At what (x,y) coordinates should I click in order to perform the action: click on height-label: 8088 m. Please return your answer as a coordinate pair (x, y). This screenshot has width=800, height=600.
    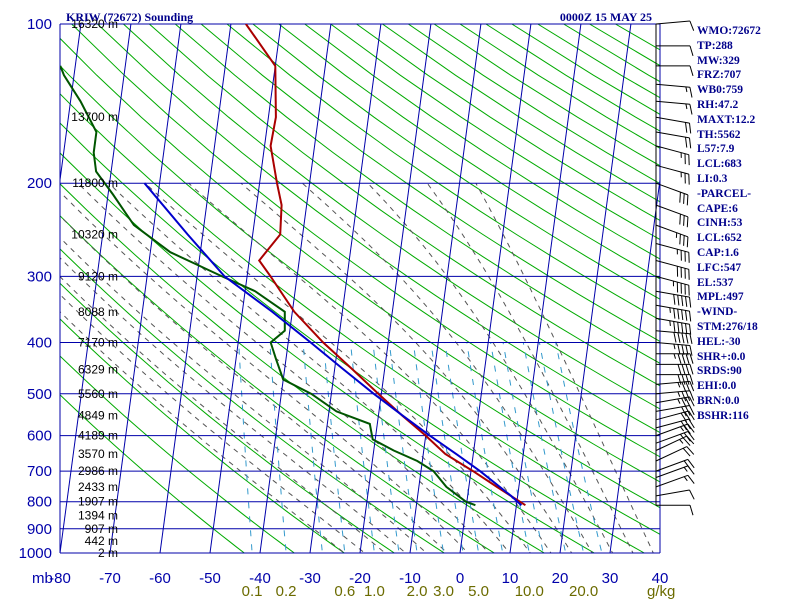
    Looking at the image, I should click on (98, 312).